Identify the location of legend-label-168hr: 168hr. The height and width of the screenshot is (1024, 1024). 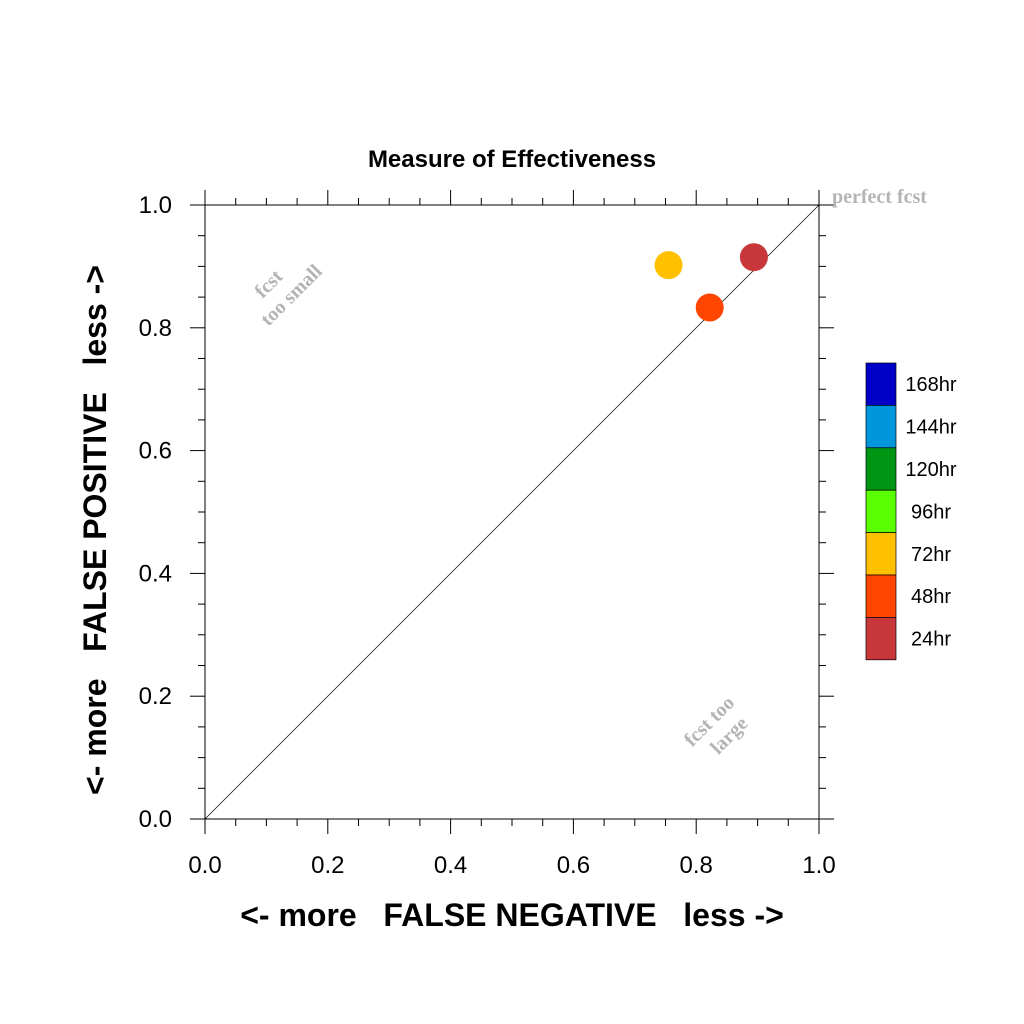
(930, 385).